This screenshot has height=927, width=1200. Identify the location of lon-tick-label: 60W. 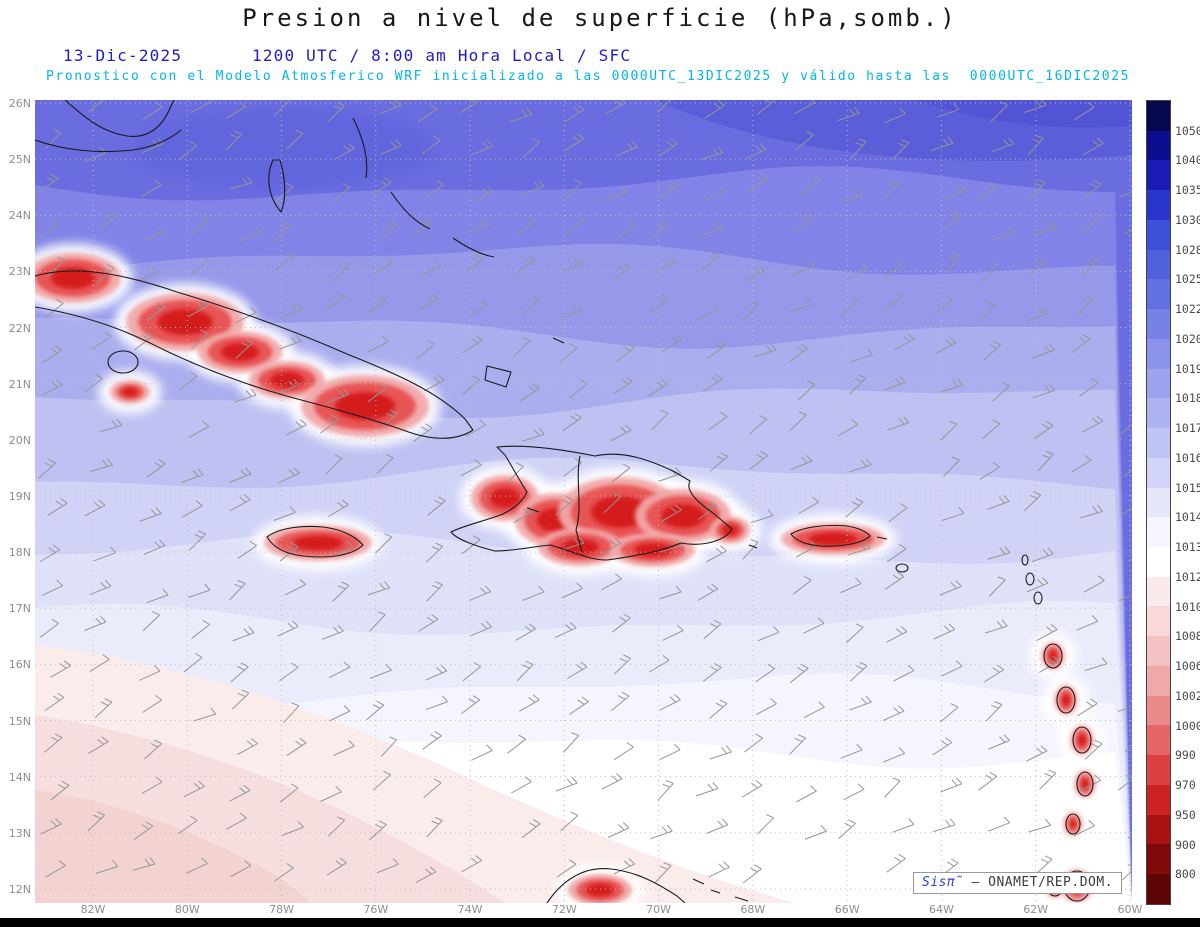
(1130, 909).